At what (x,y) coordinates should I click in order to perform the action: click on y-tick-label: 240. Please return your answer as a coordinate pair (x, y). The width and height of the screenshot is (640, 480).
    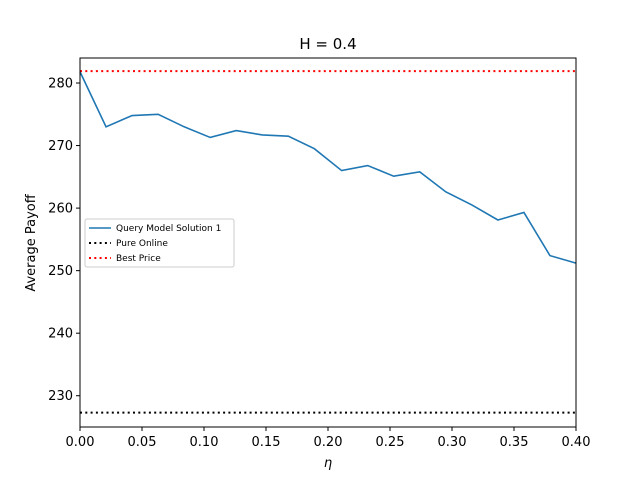
    Looking at the image, I should click on (60, 334).